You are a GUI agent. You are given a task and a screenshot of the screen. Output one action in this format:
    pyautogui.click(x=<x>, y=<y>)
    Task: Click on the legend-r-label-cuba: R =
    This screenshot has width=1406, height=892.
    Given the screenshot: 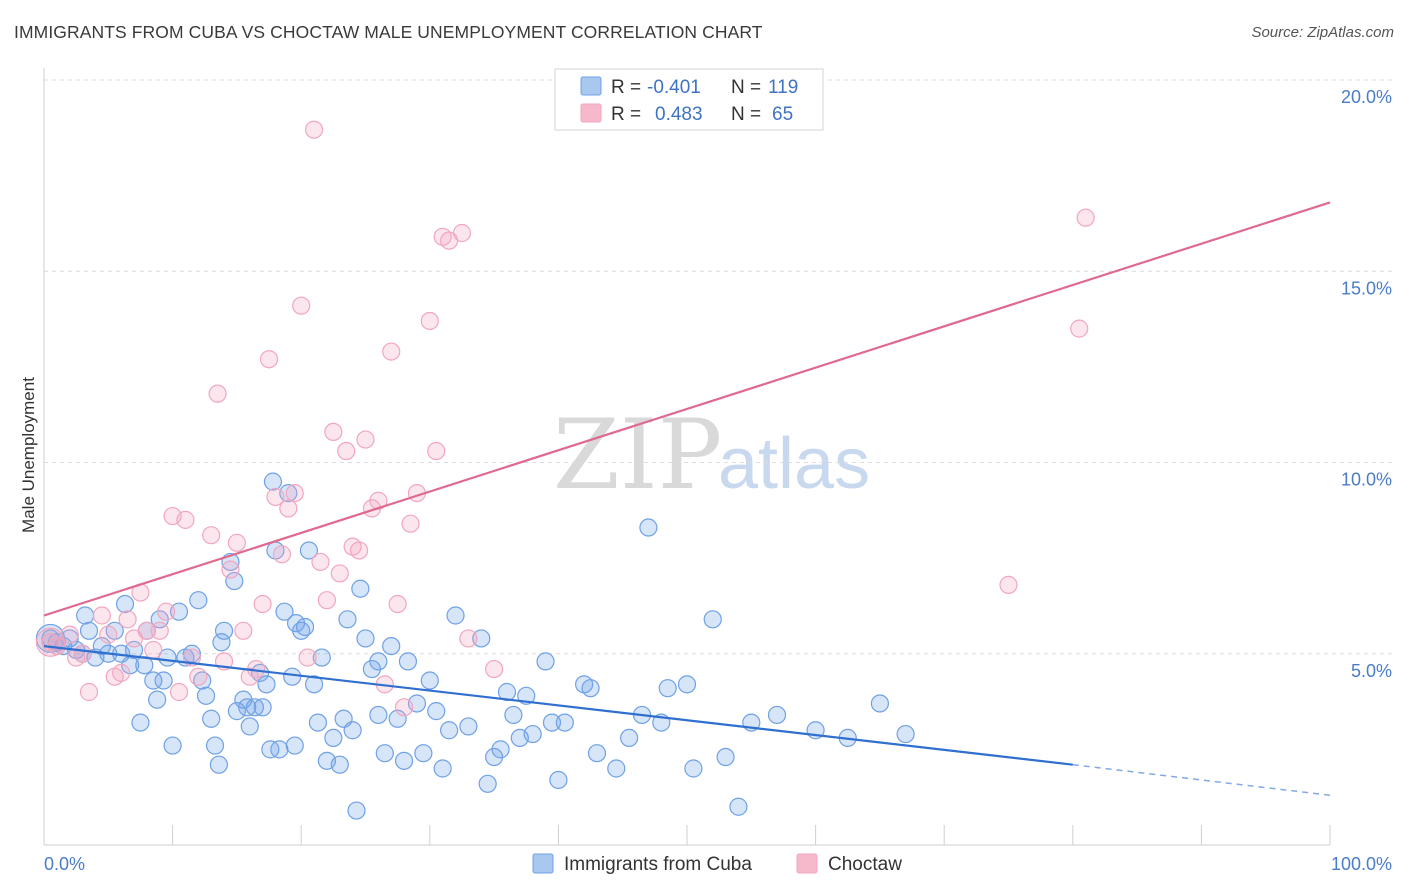 What is the action you would take?
    pyautogui.click(x=626, y=87)
    